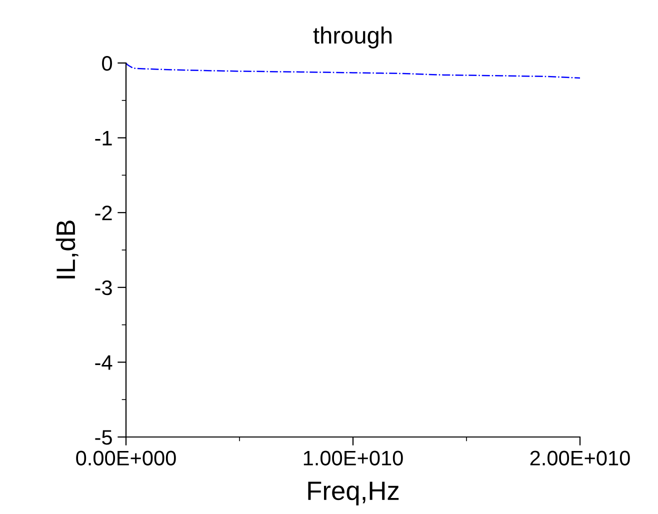  Describe the element at coordinates (353, 494) in the screenshot. I see `x-axis-title: Freq,Hz` at that location.